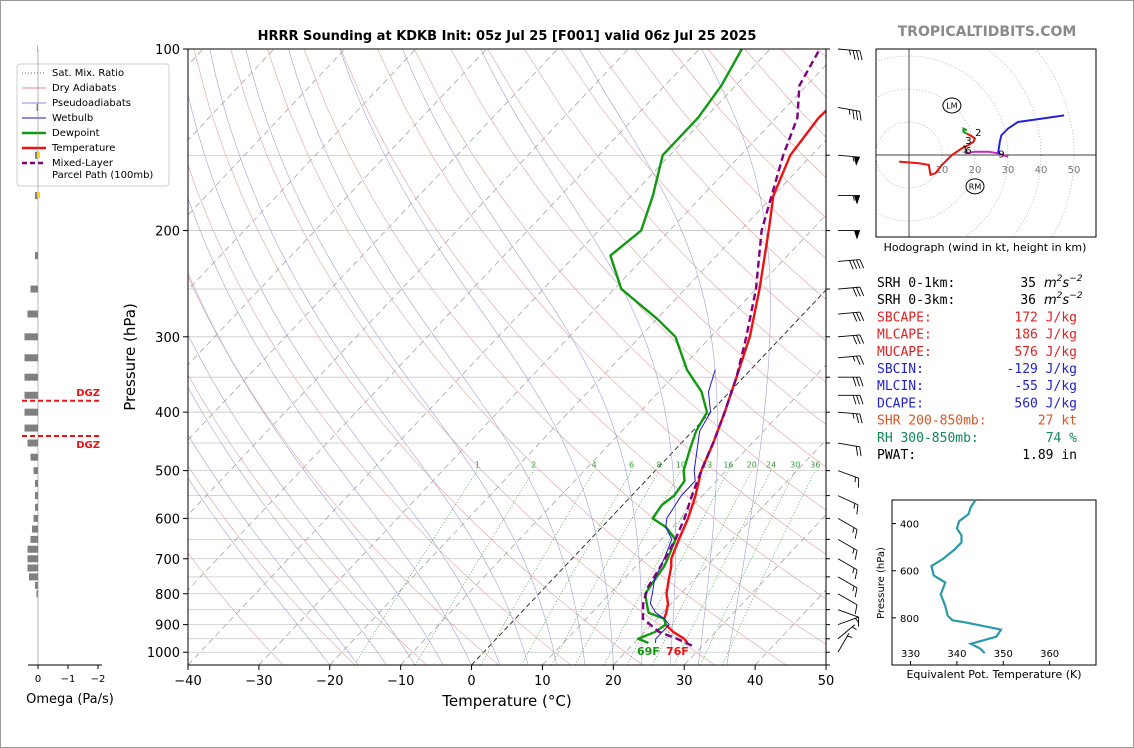 Image resolution: width=1134 pixels, height=748 pixels. Describe the element at coordinates (755, 681) in the screenshot. I see `x-tick-label: 40` at that location.